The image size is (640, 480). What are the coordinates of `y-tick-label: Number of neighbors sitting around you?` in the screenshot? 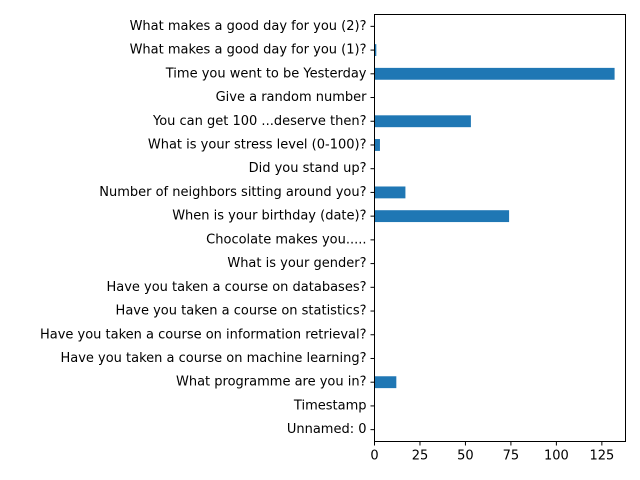 It's located at (232, 192).